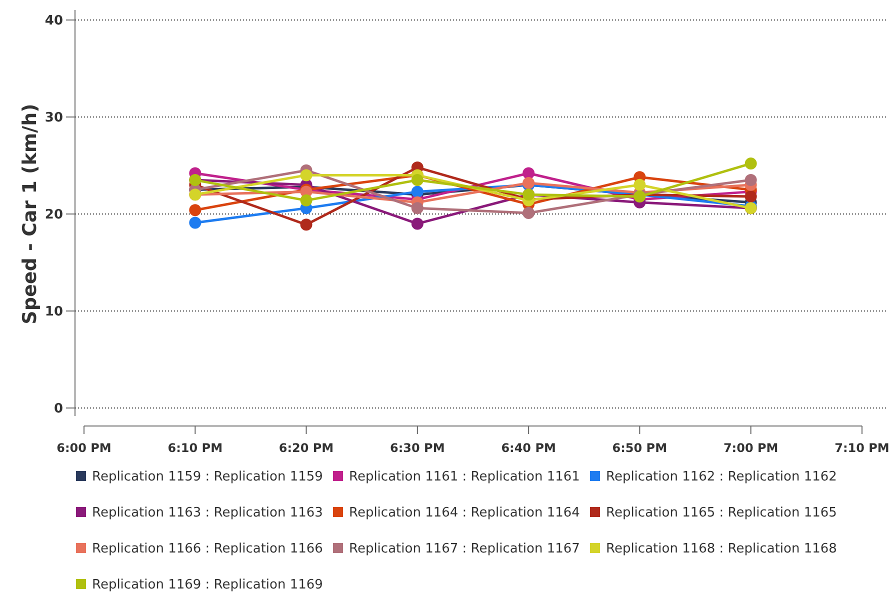  I want to click on x-tick-label: 6:00 PM, so click(84, 448).